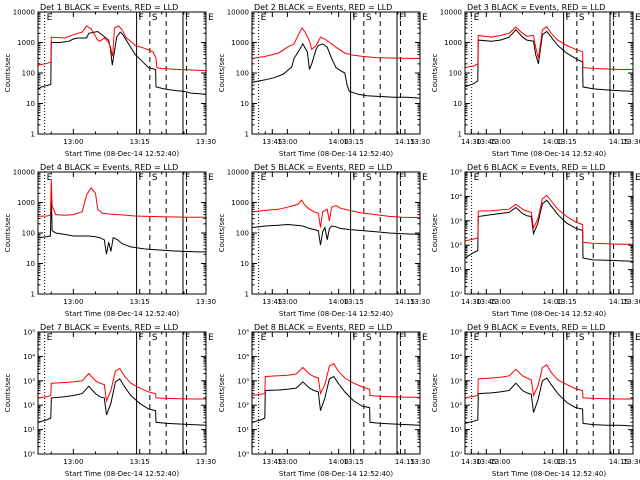 This screenshot has height=480, width=640. Describe the element at coordinates (456, 455) in the screenshot. I see `y-tick-label: 10⁰` at that location.